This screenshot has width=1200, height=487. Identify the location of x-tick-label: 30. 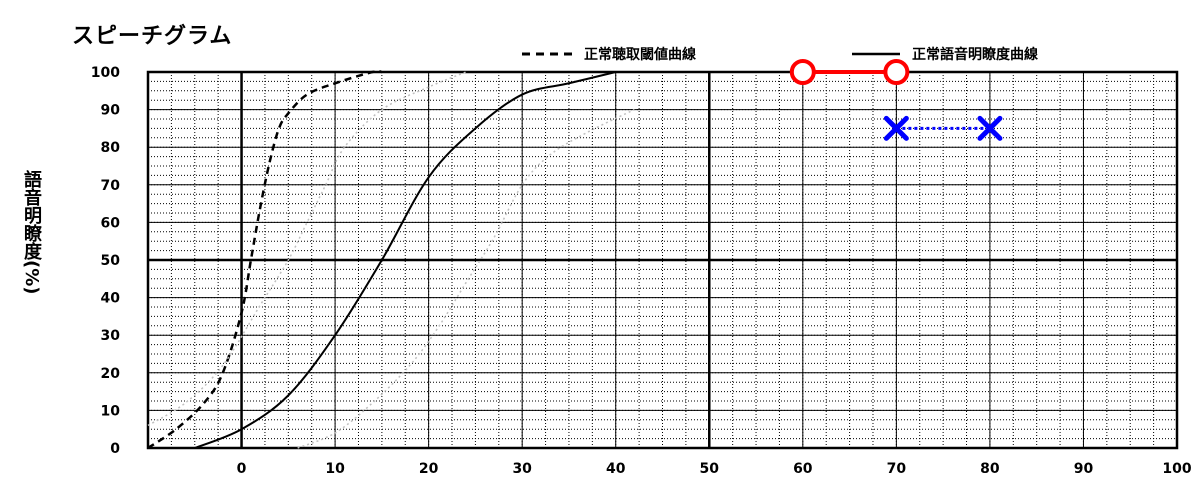
(522, 469).